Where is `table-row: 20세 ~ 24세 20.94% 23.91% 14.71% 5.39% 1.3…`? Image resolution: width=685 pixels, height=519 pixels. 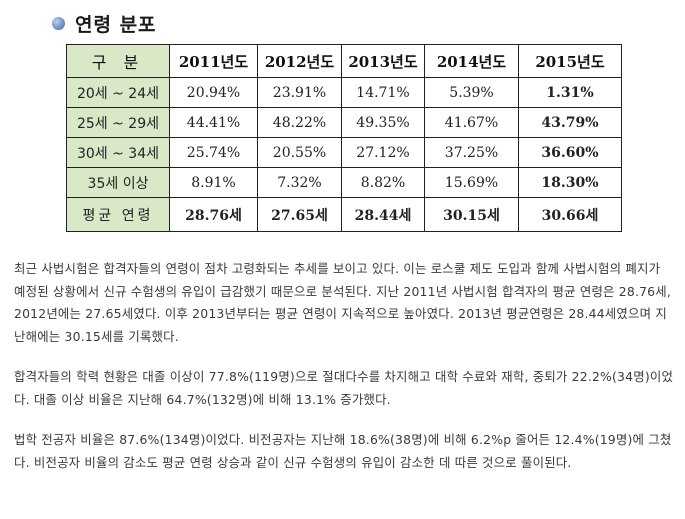
table-row: 20세 ~ 24세 20.94% 23.91% 14.71% 5.39% 1.3… is located at coordinates (344, 92).